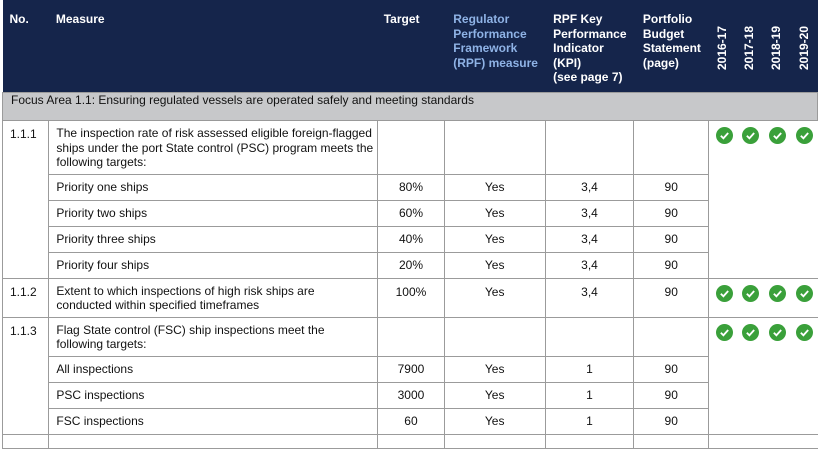 The width and height of the screenshot is (820, 449). I want to click on target-value: 7900, so click(411, 369).